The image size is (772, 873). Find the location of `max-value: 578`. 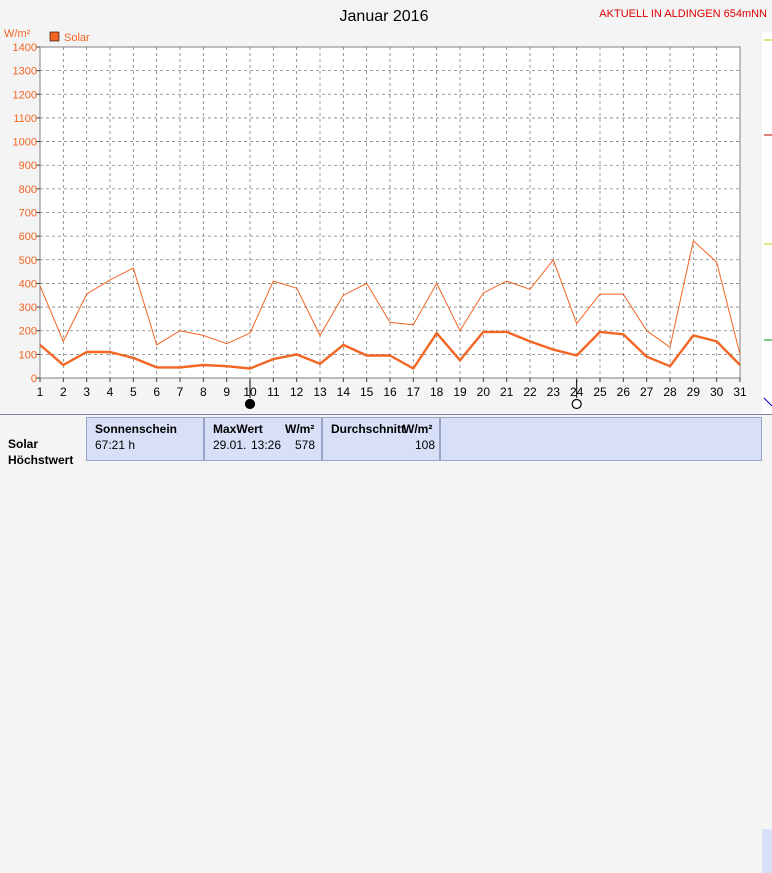

max-value: 578 is located at coordinates (305, 445).